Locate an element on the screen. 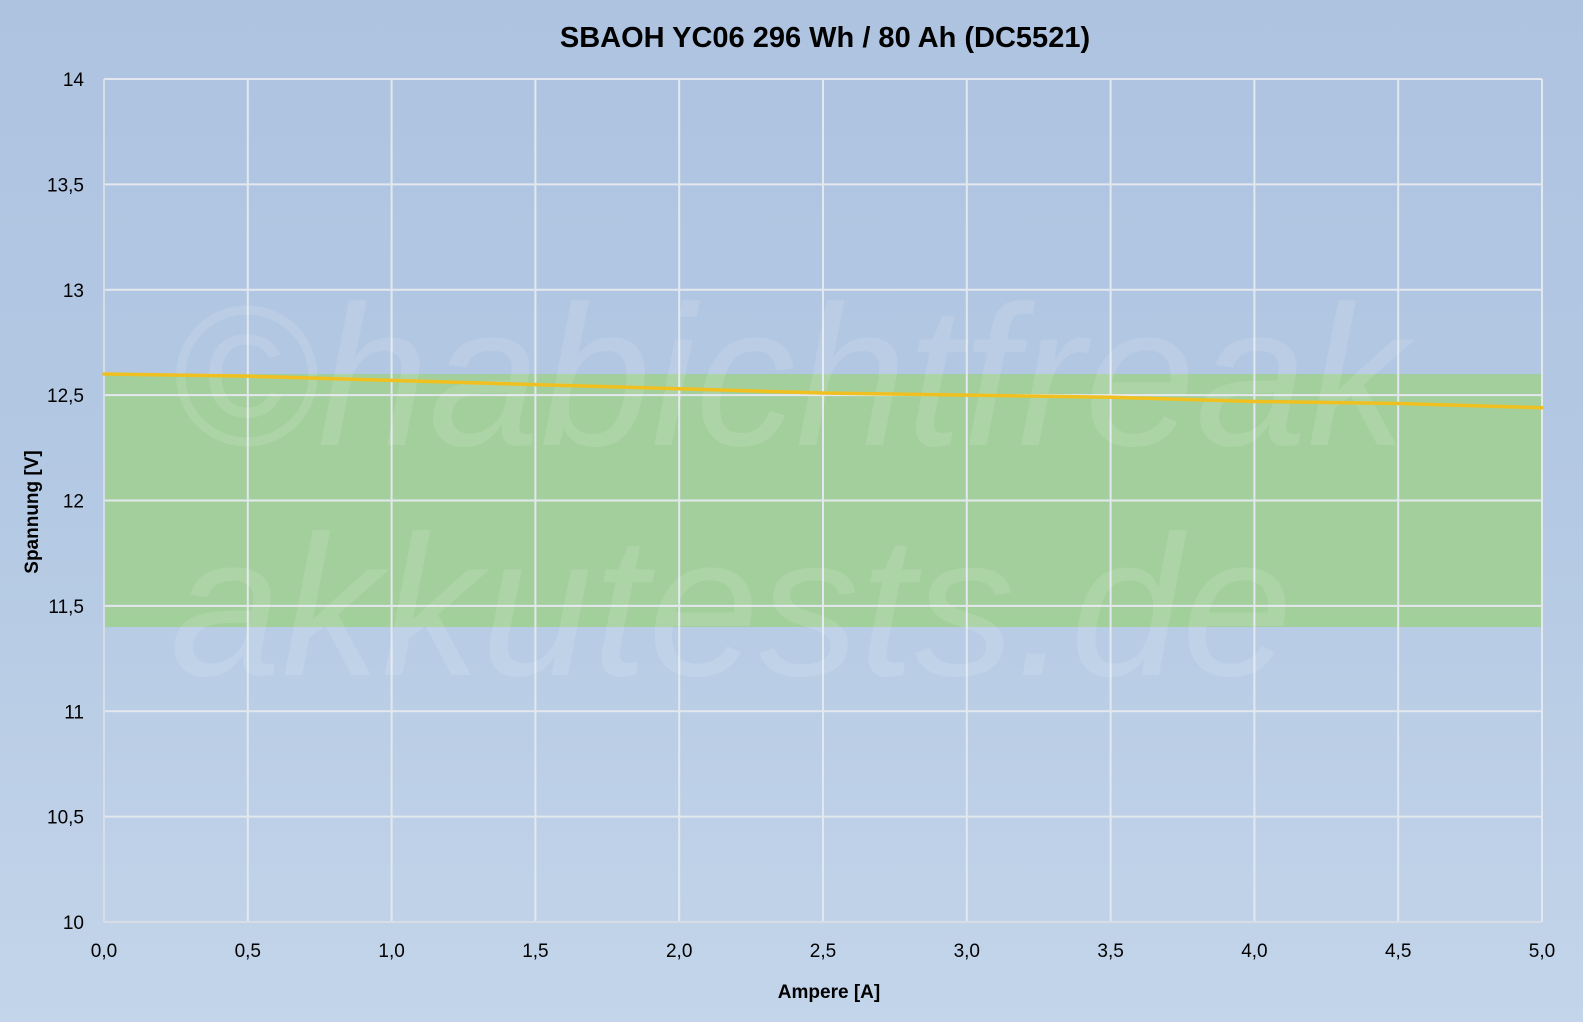 Image resolution: width=1583 pixels, height=1022 pixels. y-tick-label: 11 is located at coordinates (74, 712).